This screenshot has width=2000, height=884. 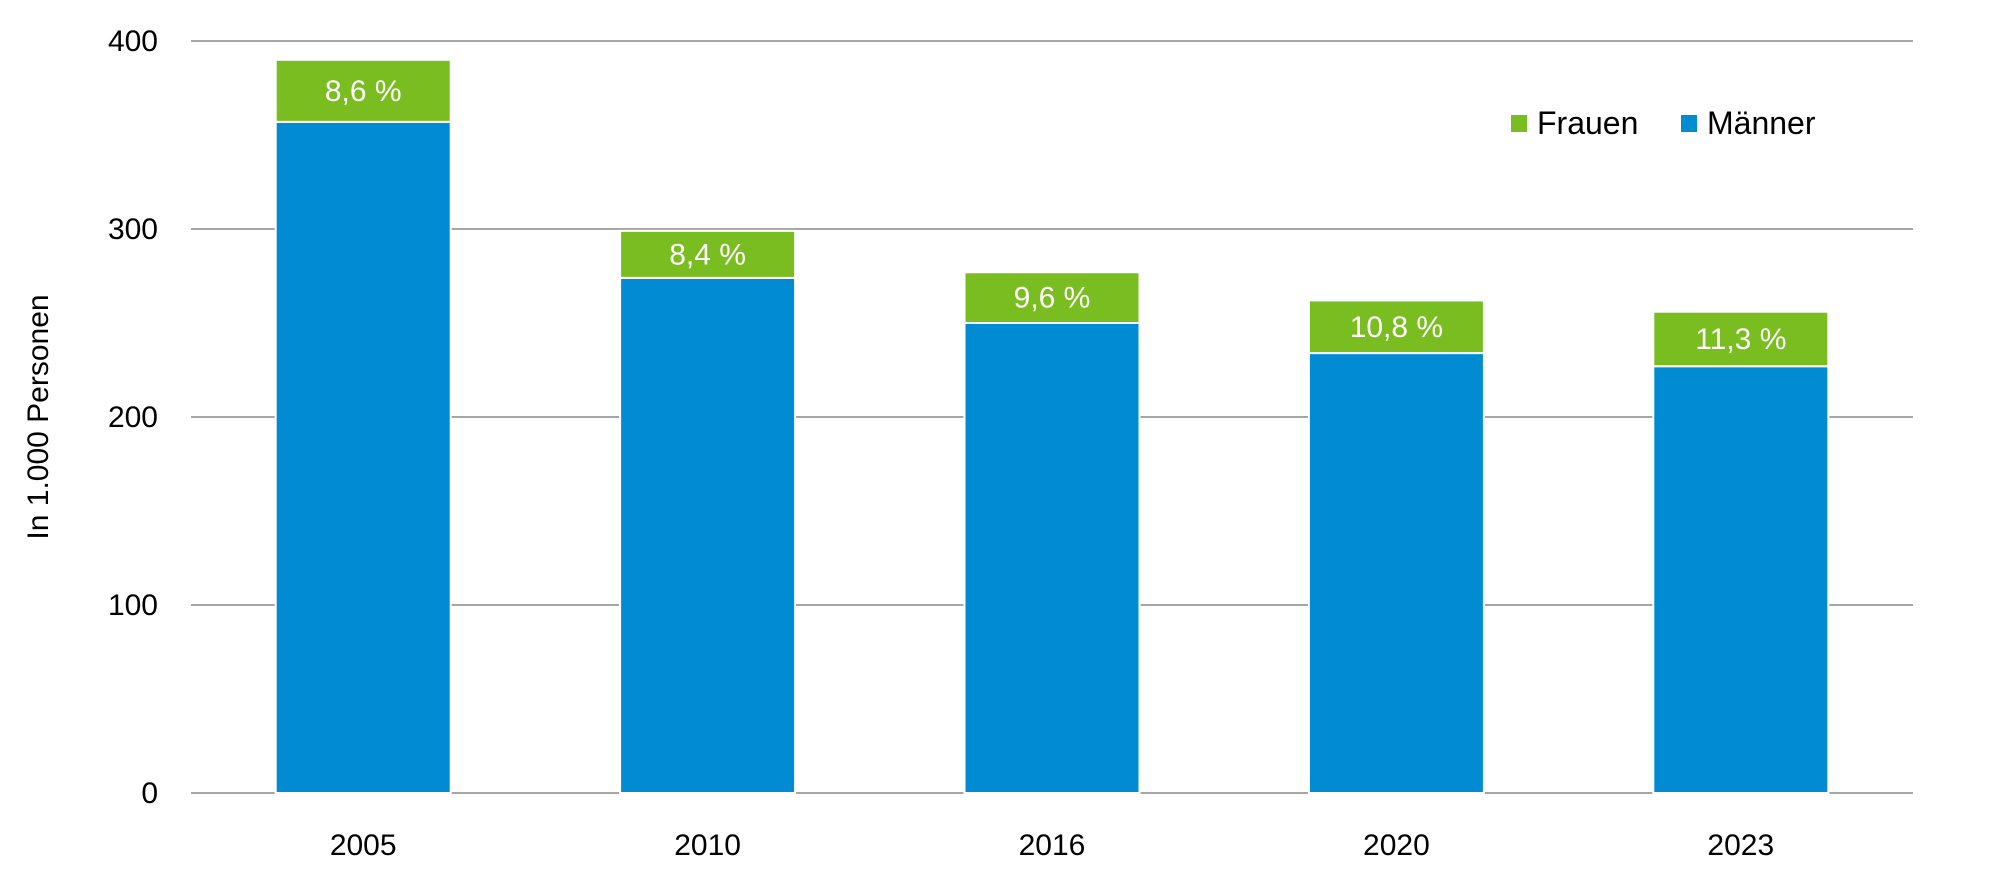 I want to click on data-label: 9,6 %, so click(x=1052, y=298).